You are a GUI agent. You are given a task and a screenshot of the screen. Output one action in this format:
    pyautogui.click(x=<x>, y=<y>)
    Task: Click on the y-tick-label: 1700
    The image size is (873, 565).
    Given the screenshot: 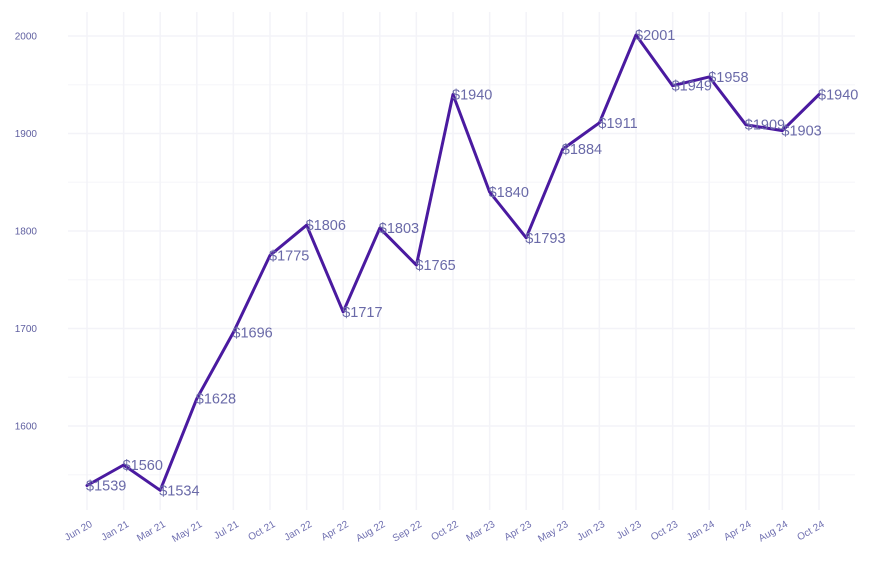 What is the action you would take?
    pyautogui.click(x=26, y=329)
    